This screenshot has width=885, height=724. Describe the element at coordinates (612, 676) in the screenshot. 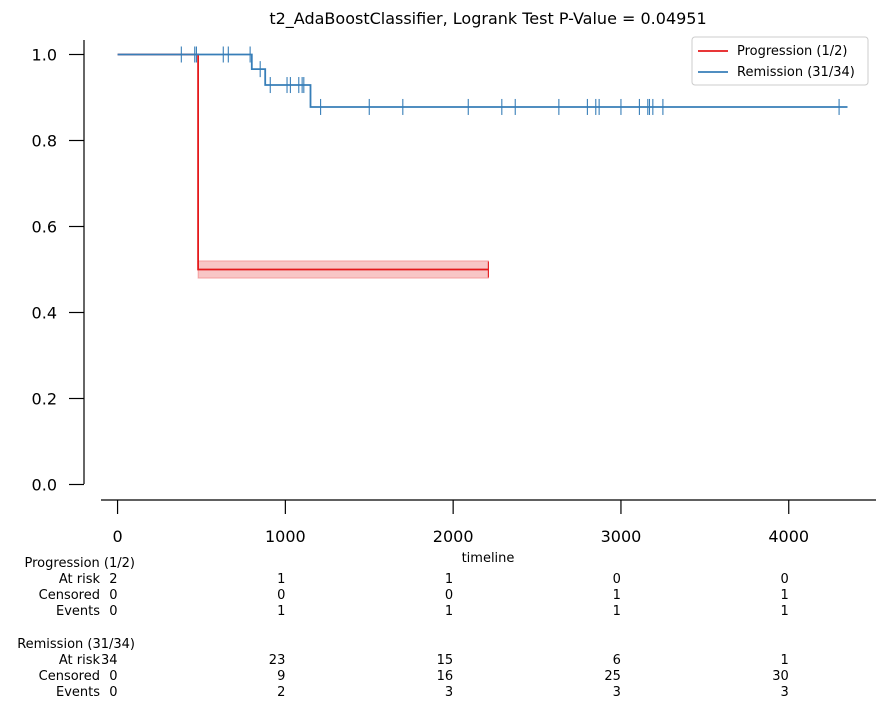

I see `table-cell: 25` at that location.